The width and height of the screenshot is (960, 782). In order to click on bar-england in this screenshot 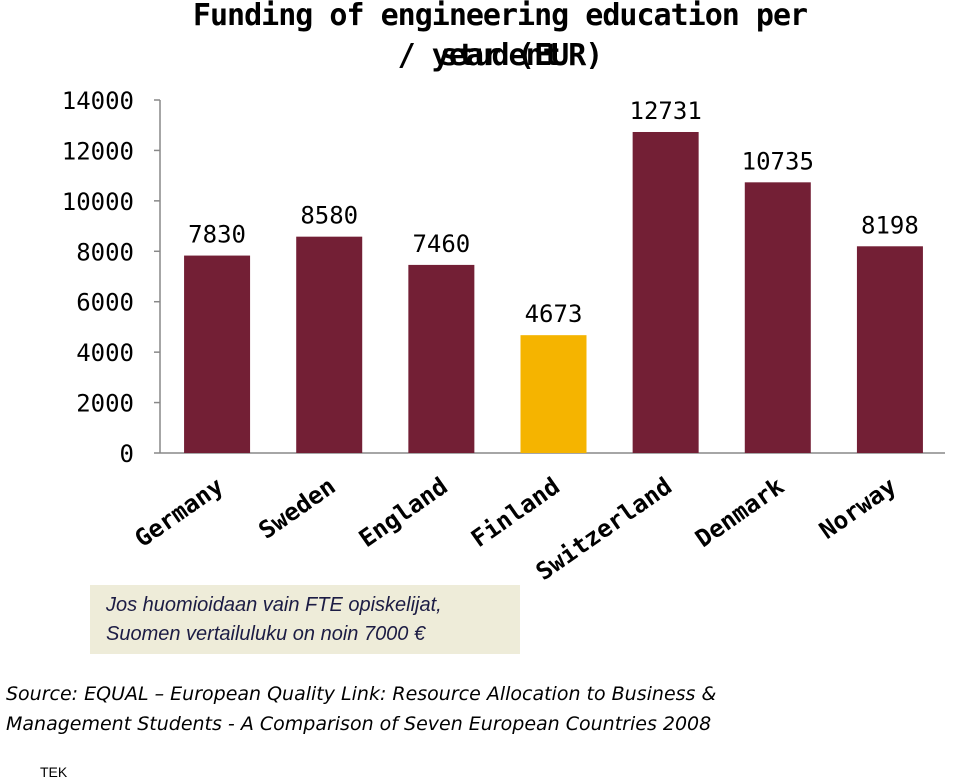, I will do `click(441, 358)`.